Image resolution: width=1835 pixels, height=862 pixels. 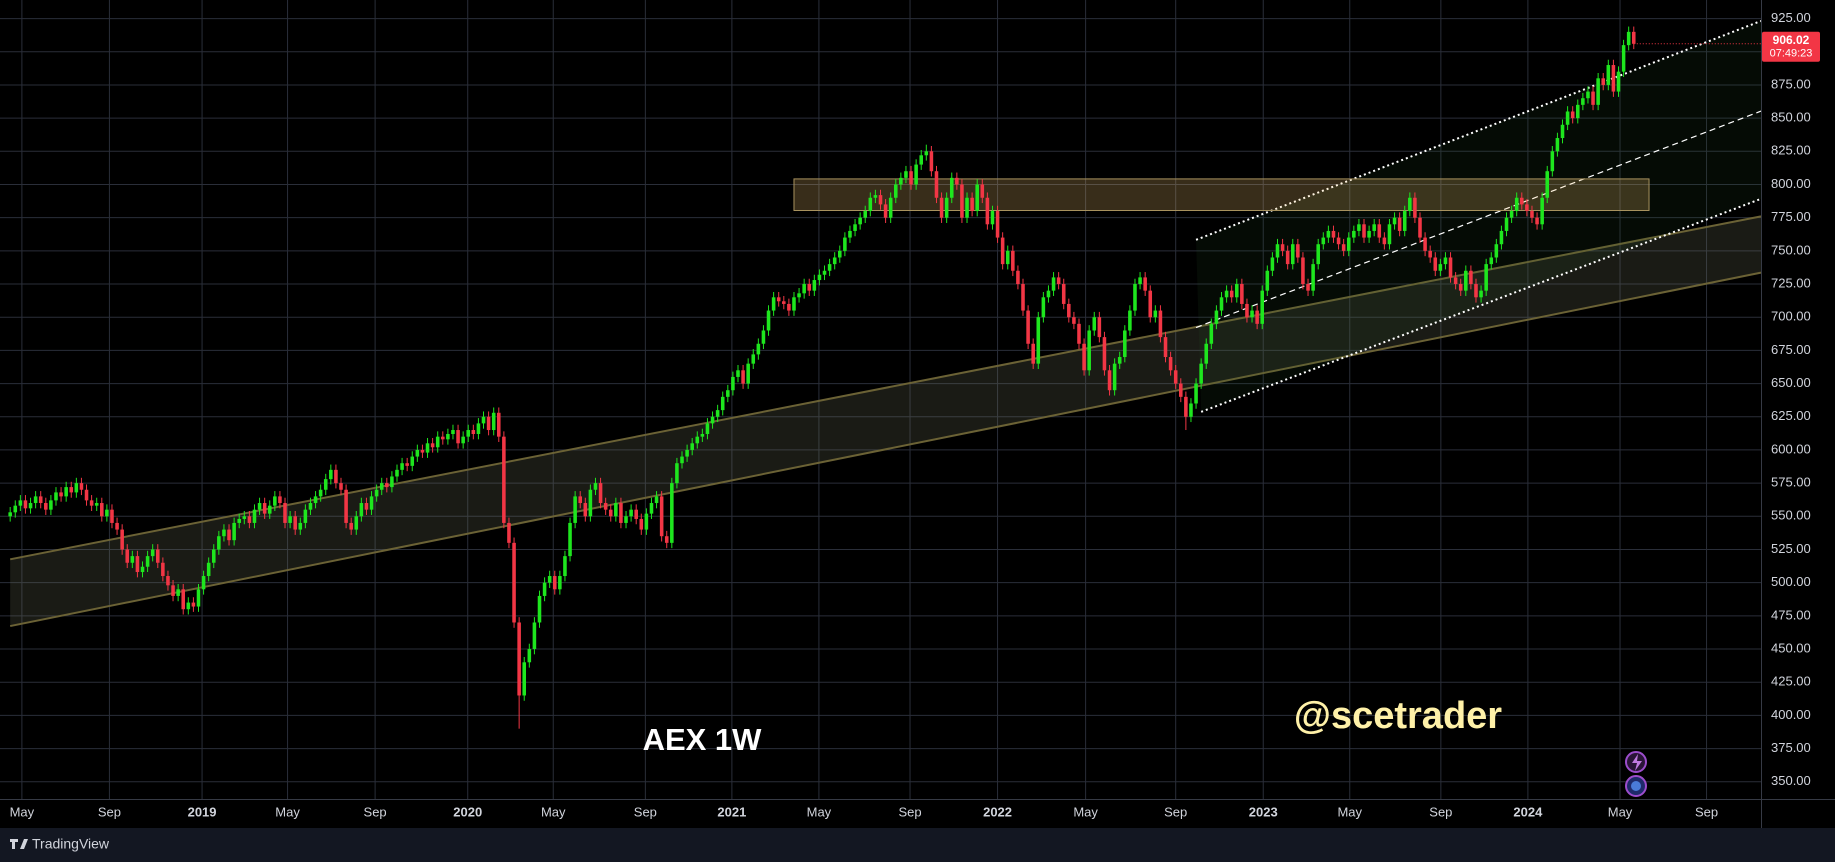 What do you see at coordinates (1791, 316) in the screenshot?
I see `y-tick-label: 700.00` at bounding box center [1791, 316].